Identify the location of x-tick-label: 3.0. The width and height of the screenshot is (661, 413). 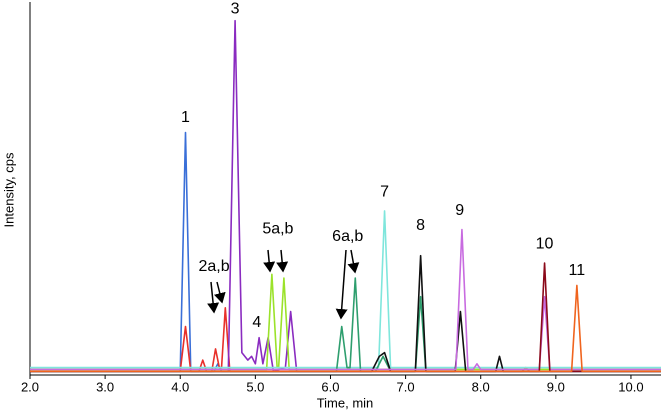
(105, 386).